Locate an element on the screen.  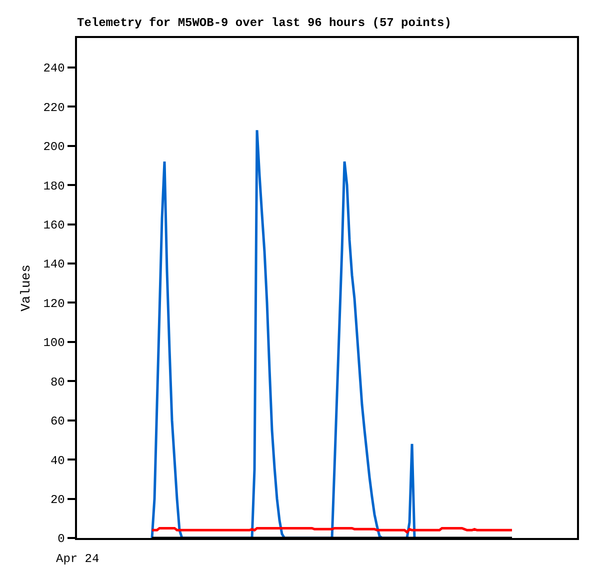
text: Apr 24 is located at coordinates (78, 559).